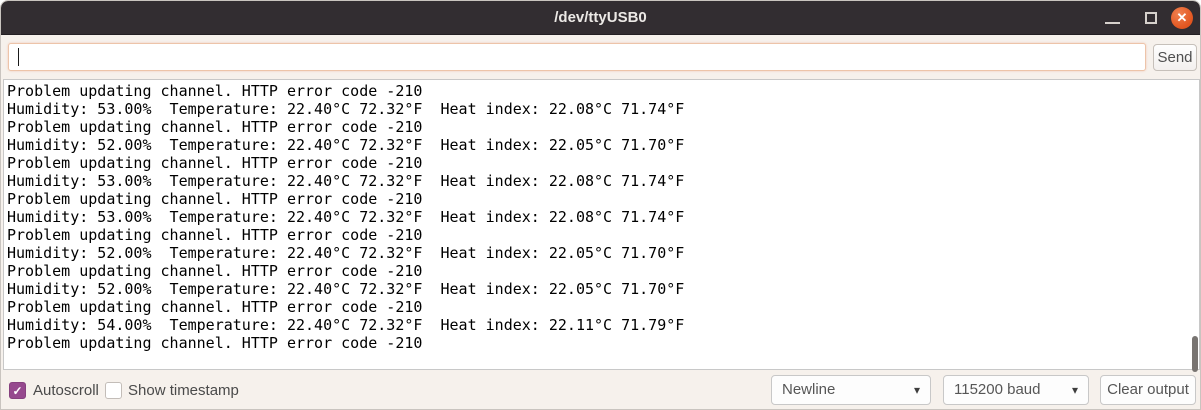 The width and height of the screenshot is (1201, 410). I want to click on baud-rate-dropdown: 115200 baud ▾, so click(1016, 390).